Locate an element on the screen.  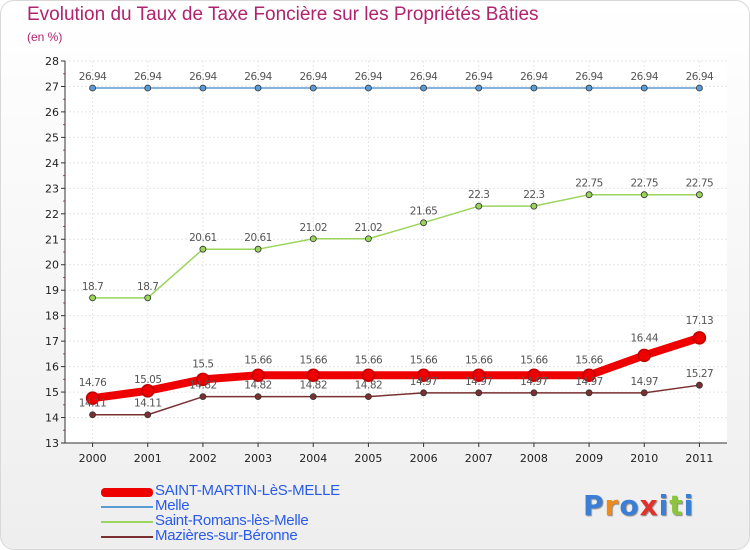
x-tick-label: 2011 is located at coordinates (699, 458).